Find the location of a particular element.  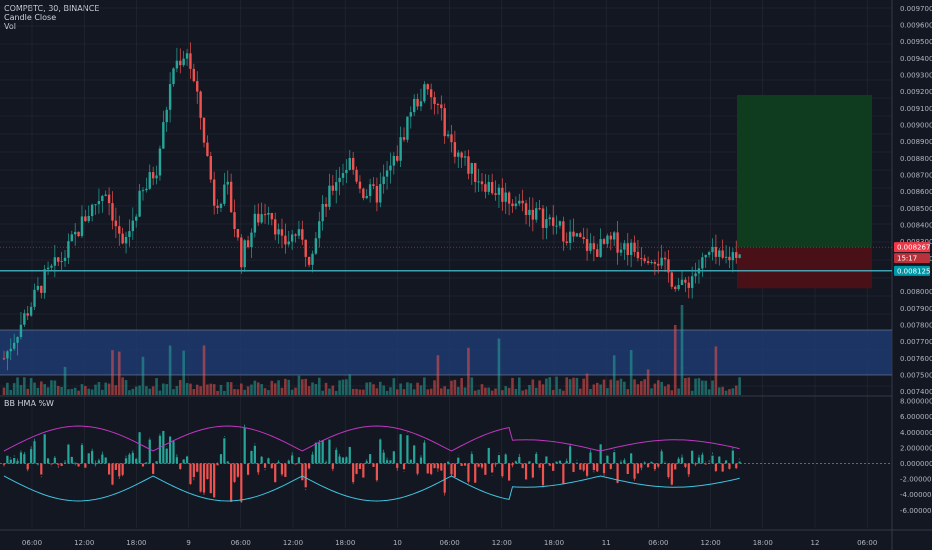

price-tick: 0.009400 is located at coordinates (916, 59).